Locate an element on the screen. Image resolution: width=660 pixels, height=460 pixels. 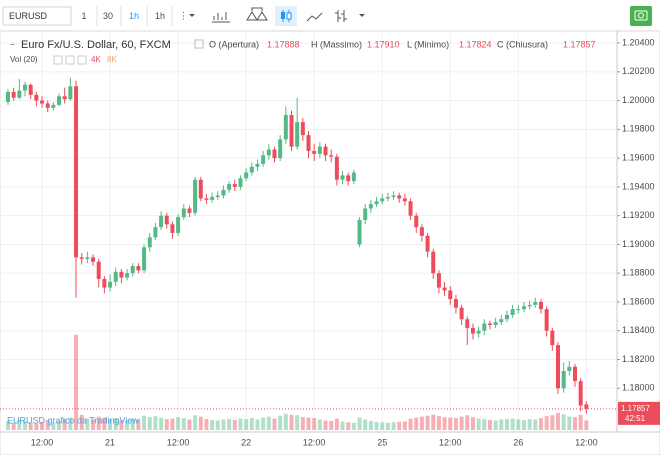
snapshot-button is located at coordinates (641, 16).